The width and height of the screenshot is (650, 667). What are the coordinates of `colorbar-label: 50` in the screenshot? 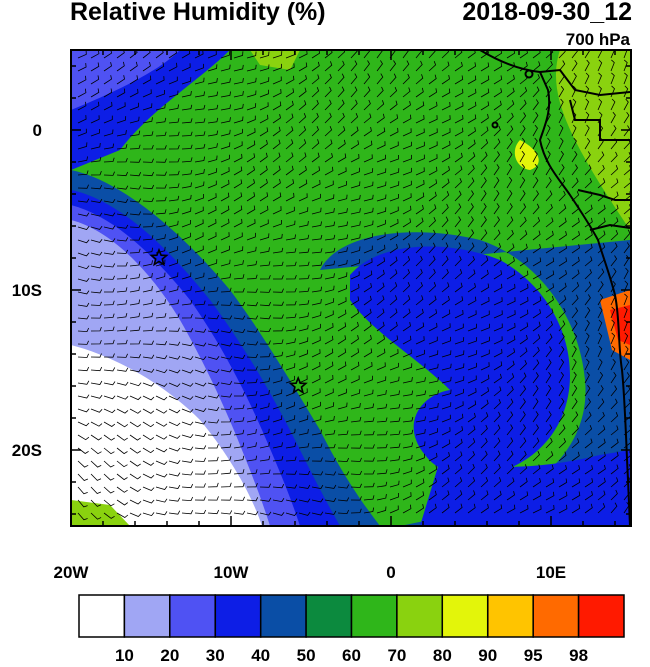 It's located at (306, 655).